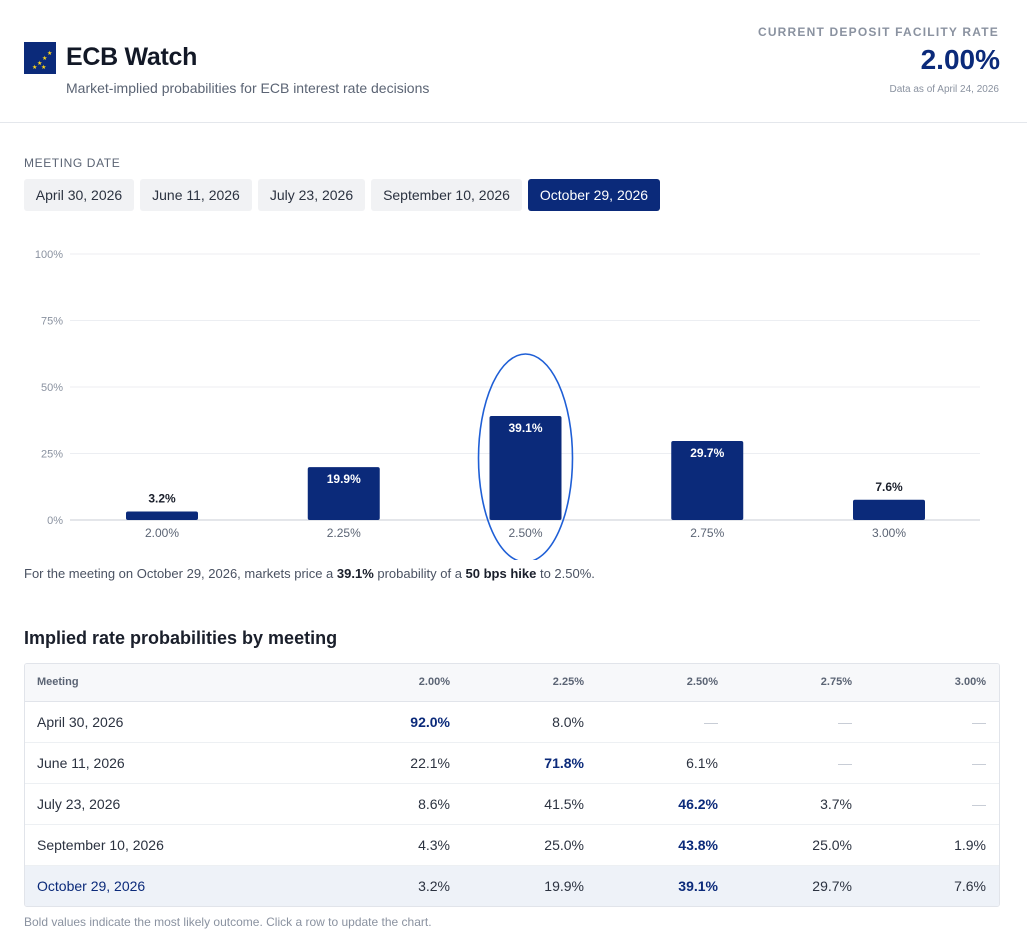  I want to click on table-row: October 29, 2026 3.2% 19.9% 39.1% 29.7% 7.6%, so click(512, 885).